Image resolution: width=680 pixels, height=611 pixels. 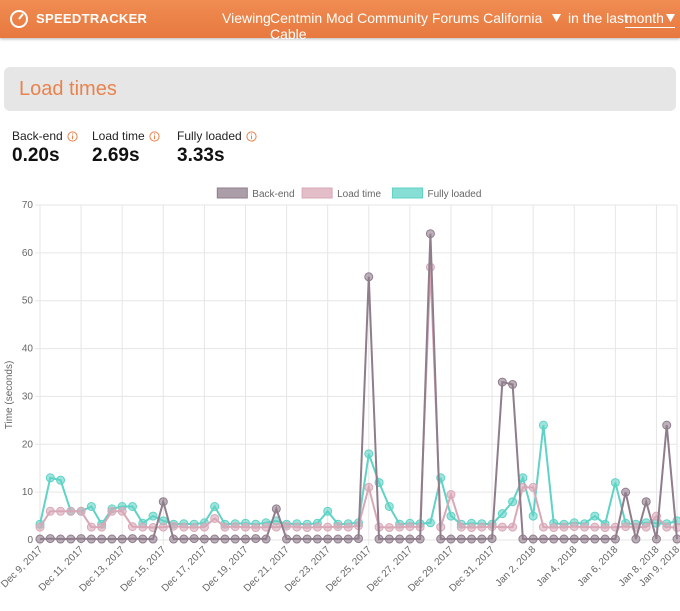 What do you see at coordinates (209, 136) in the screenshot?
I see `metric-label: Fully loaded` at bounding box center [209, 136].